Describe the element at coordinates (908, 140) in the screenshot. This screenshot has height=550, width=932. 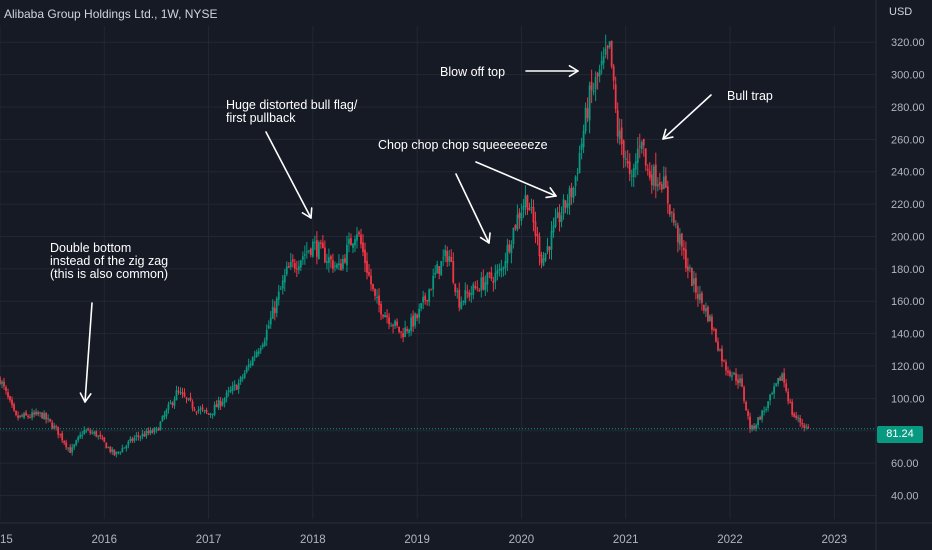
I see `y-tick-label: 260.00` at that location.